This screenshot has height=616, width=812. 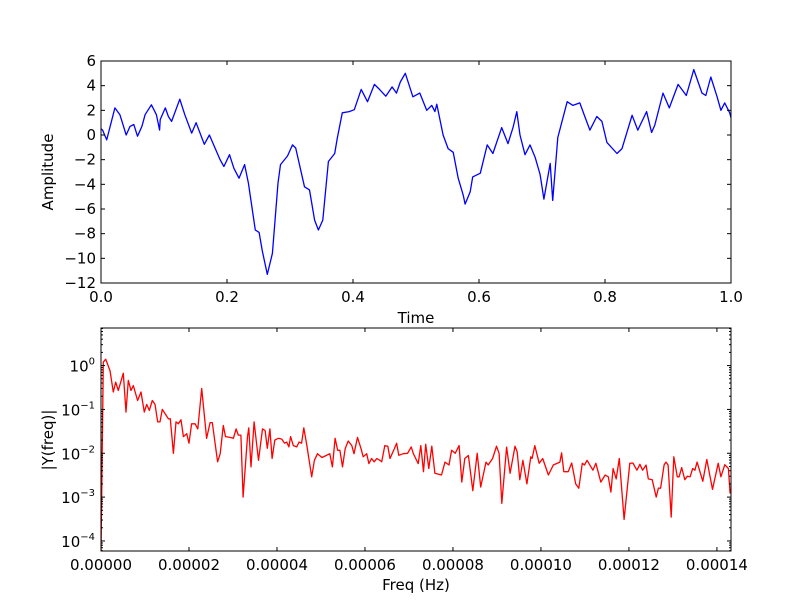 I want to click on y-tick-label: 10⁻¹, so click(x=78, y=409).